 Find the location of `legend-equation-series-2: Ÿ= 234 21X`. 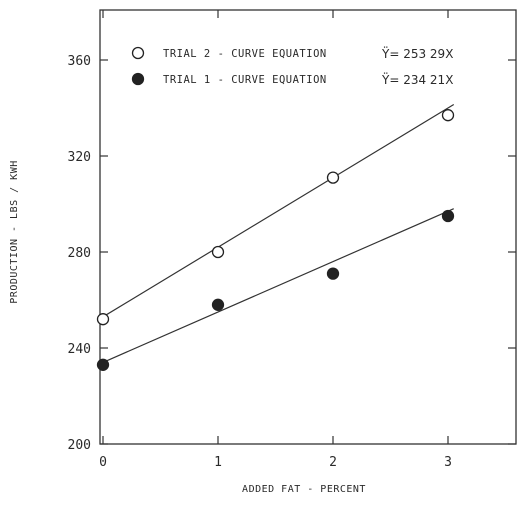

legend-equation-series-2: Ÿ= 234 21X is located at coordinates (417, 79).